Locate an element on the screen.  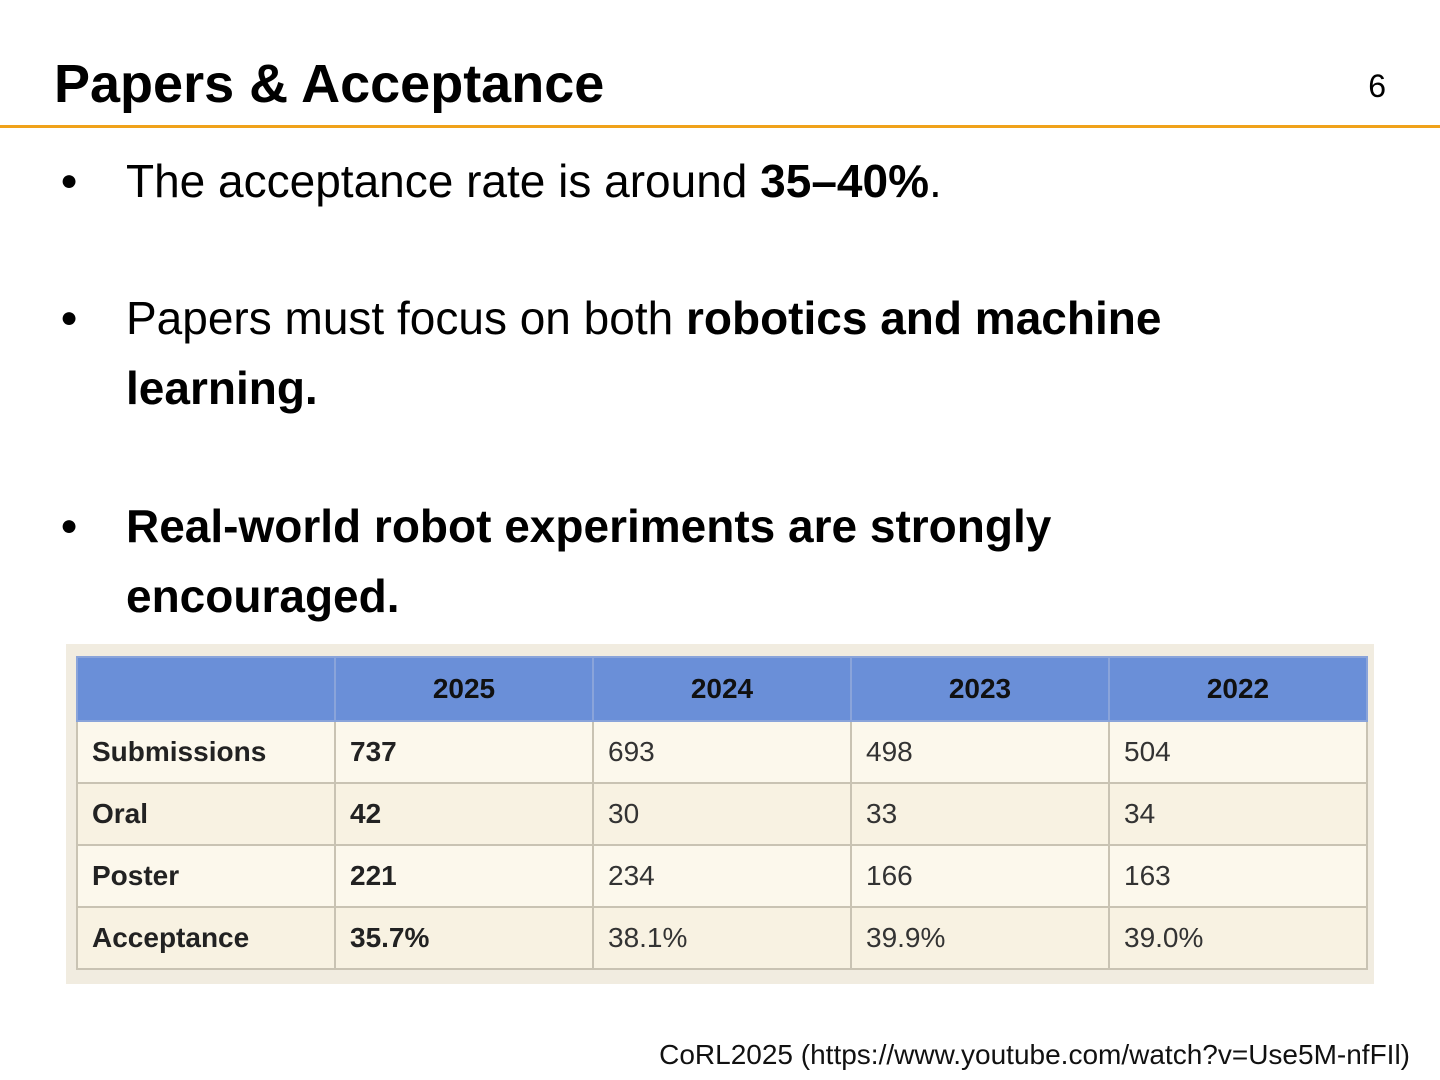
table-cell: 33 is located at coordinates (980, 814).